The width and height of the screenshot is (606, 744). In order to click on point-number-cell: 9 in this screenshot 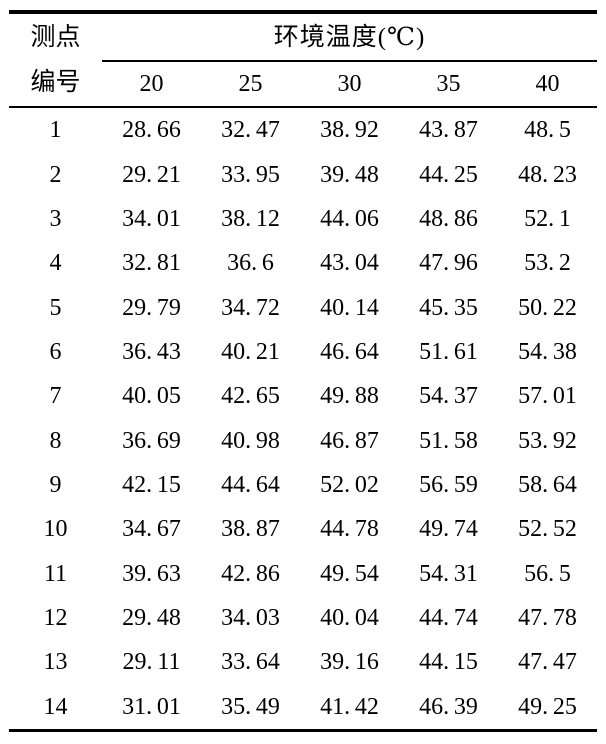, I will do `click(55, 484)`.